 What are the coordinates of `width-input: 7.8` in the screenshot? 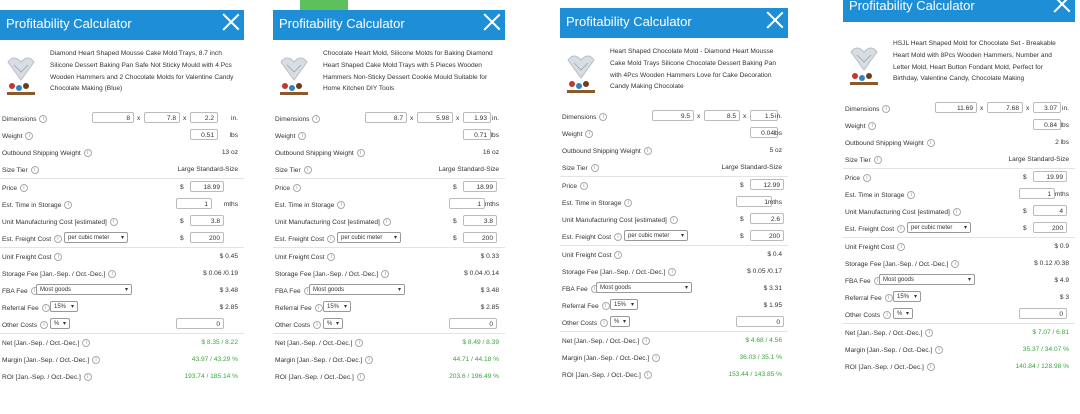 It's located at (162, 117).